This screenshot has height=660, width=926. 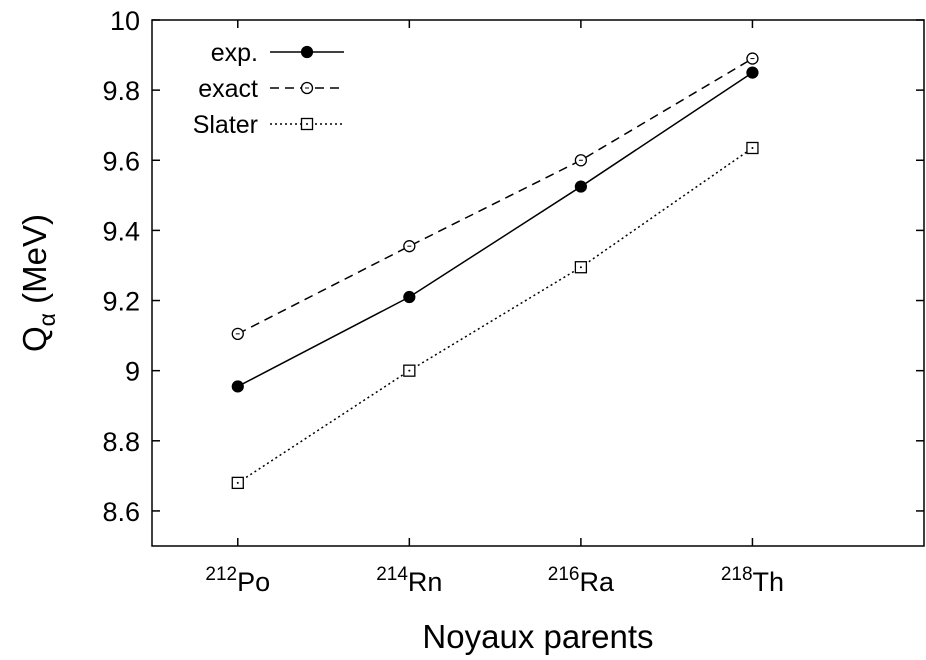 I want to click on x-tick-label-mass: 214, so click(x=392, y=574).